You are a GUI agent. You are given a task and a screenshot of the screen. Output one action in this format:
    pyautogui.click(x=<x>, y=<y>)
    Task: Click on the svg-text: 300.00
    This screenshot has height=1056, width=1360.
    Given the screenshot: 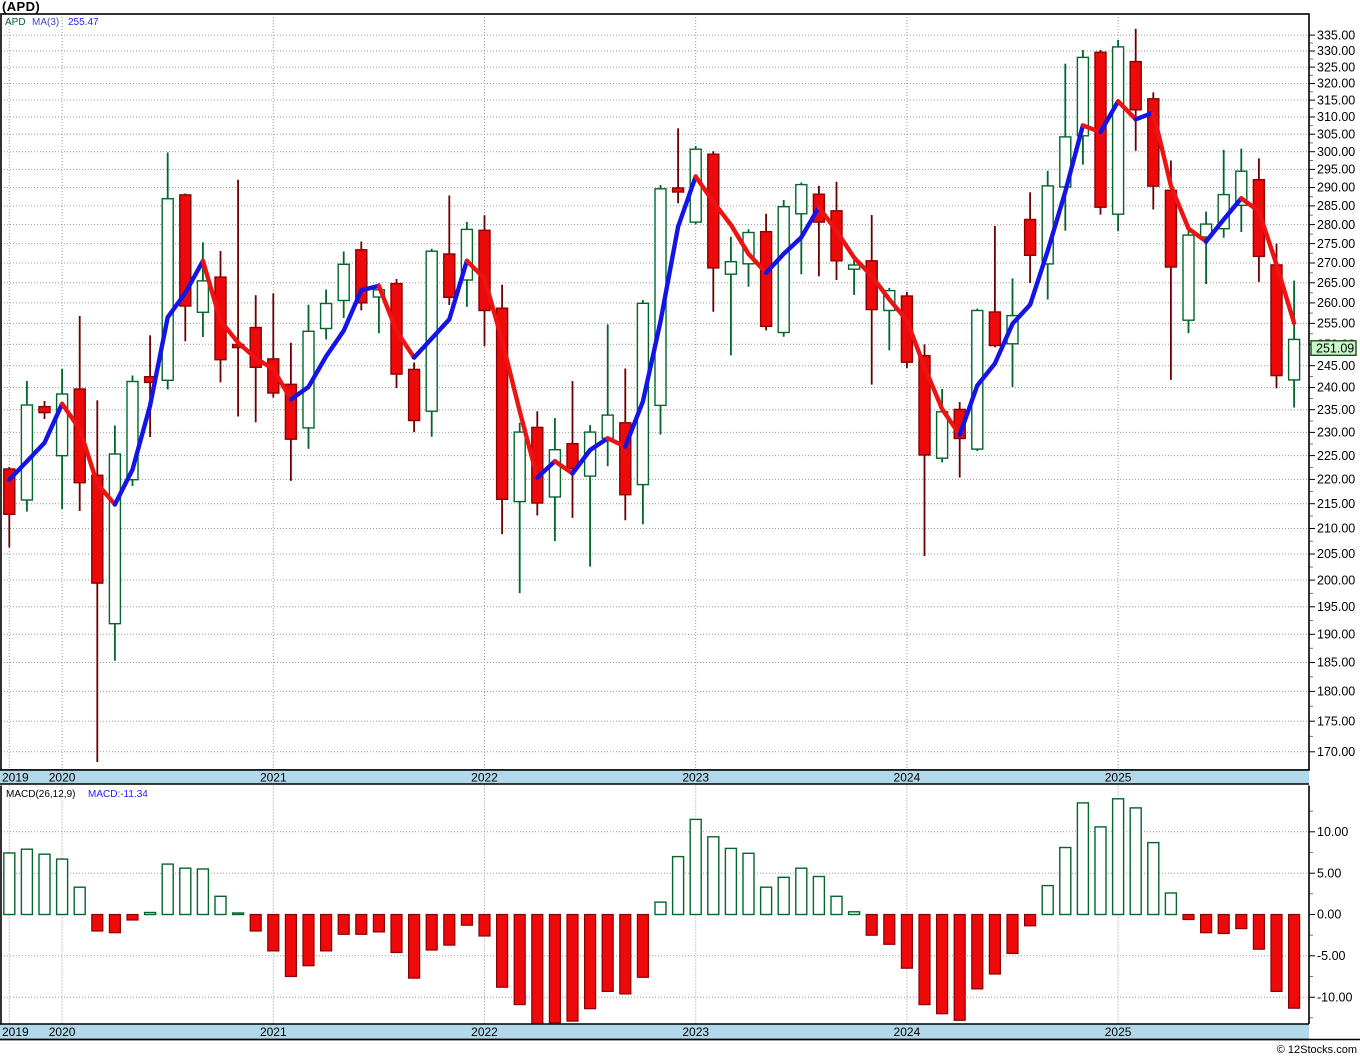 What is the action you would take?
    pyautogui.click(x=1336, y=152)
    